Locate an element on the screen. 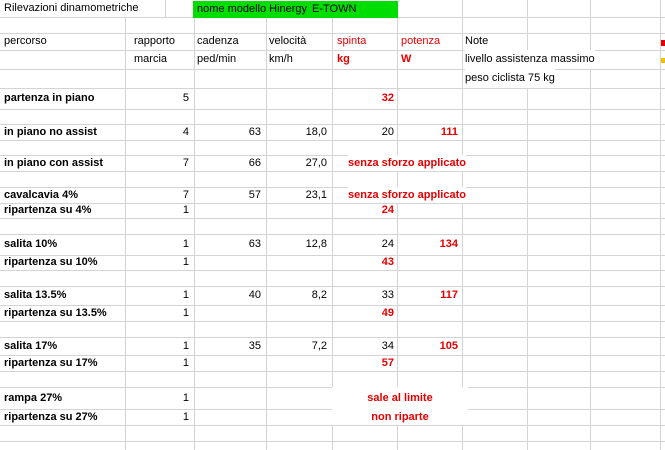 The height and width of the screenshot is (450, 665). cell-rapporto: 4 is located at coordinates (185, 132).